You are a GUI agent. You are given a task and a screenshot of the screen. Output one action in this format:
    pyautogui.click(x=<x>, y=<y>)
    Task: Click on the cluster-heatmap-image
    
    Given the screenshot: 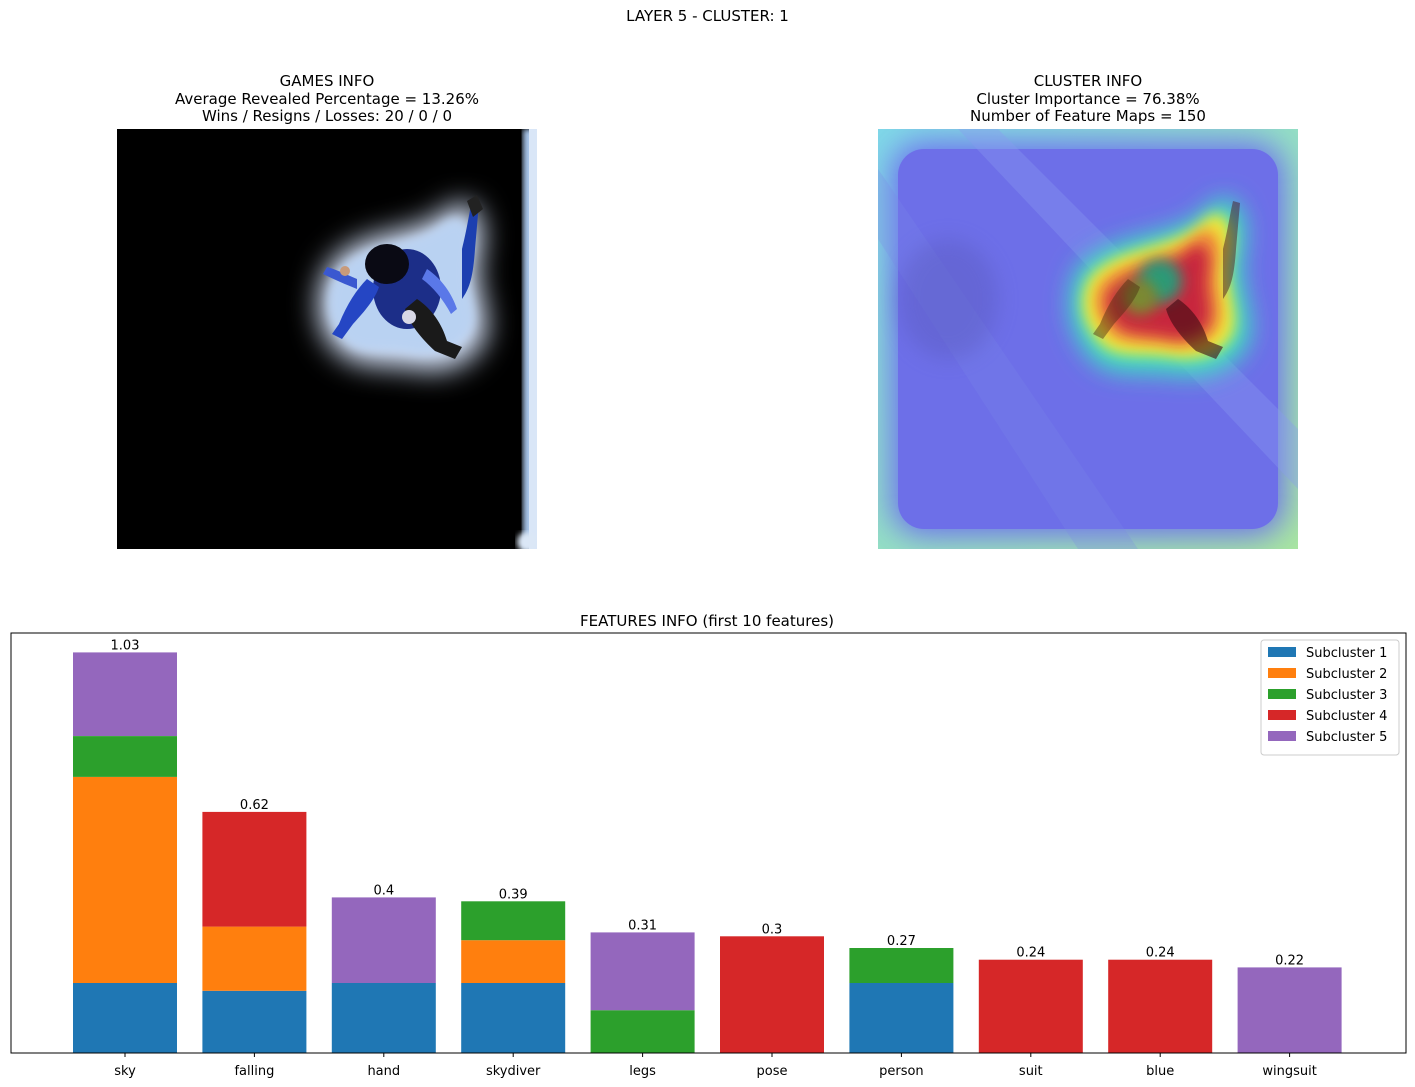 What is the action you would take?
    pyautogui.click(x=1088, y=339)
    